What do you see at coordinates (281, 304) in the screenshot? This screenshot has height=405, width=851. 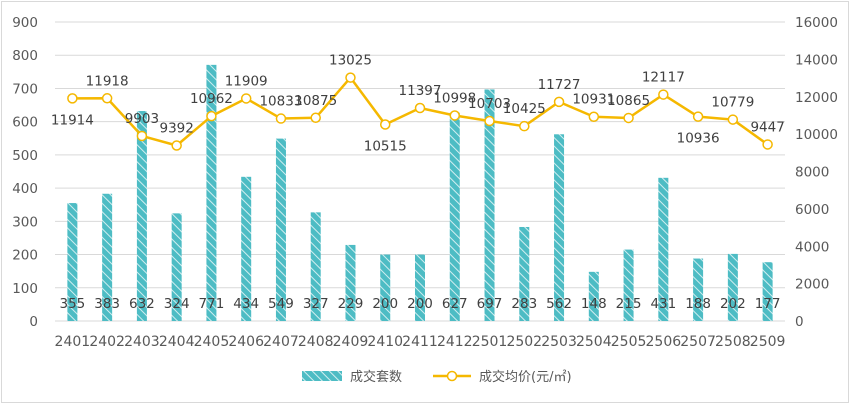 I see `bar-data-label: 549` at bounding box center [281, 304].